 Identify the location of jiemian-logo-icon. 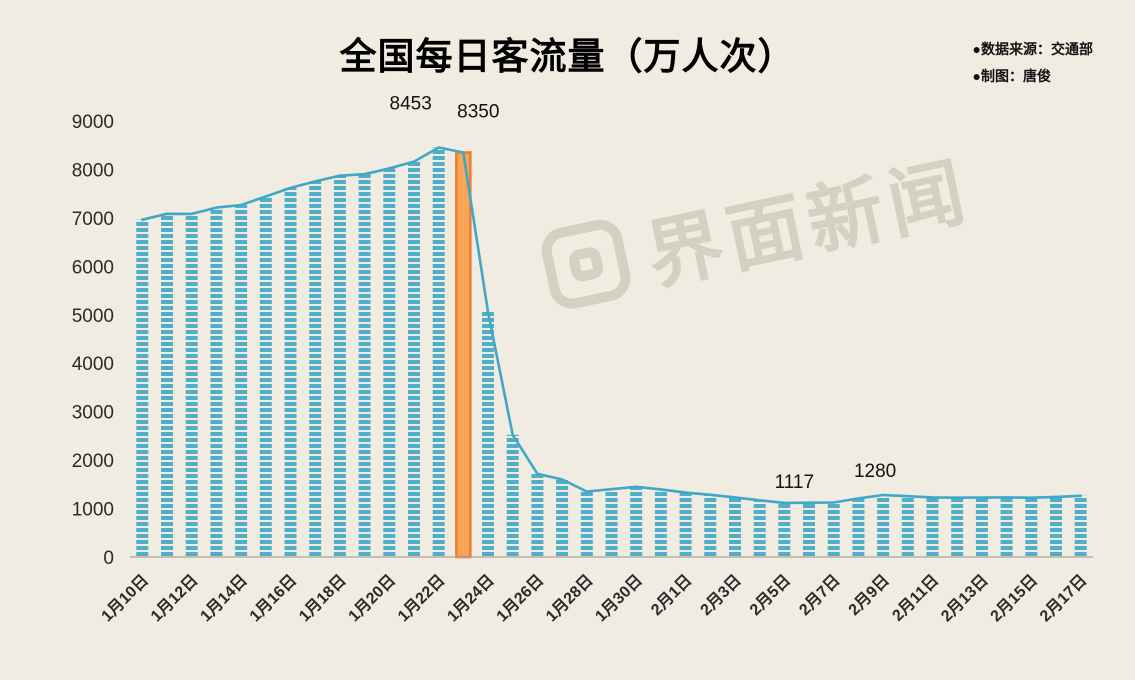
(586, 264).